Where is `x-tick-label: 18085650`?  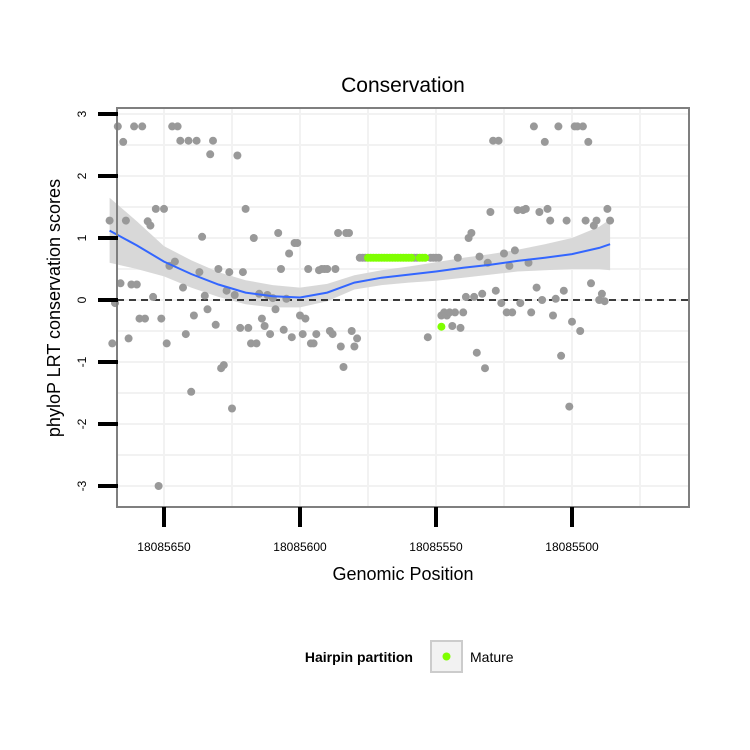 x-tick-label: 18085650 is located at coordinates (164, 547).